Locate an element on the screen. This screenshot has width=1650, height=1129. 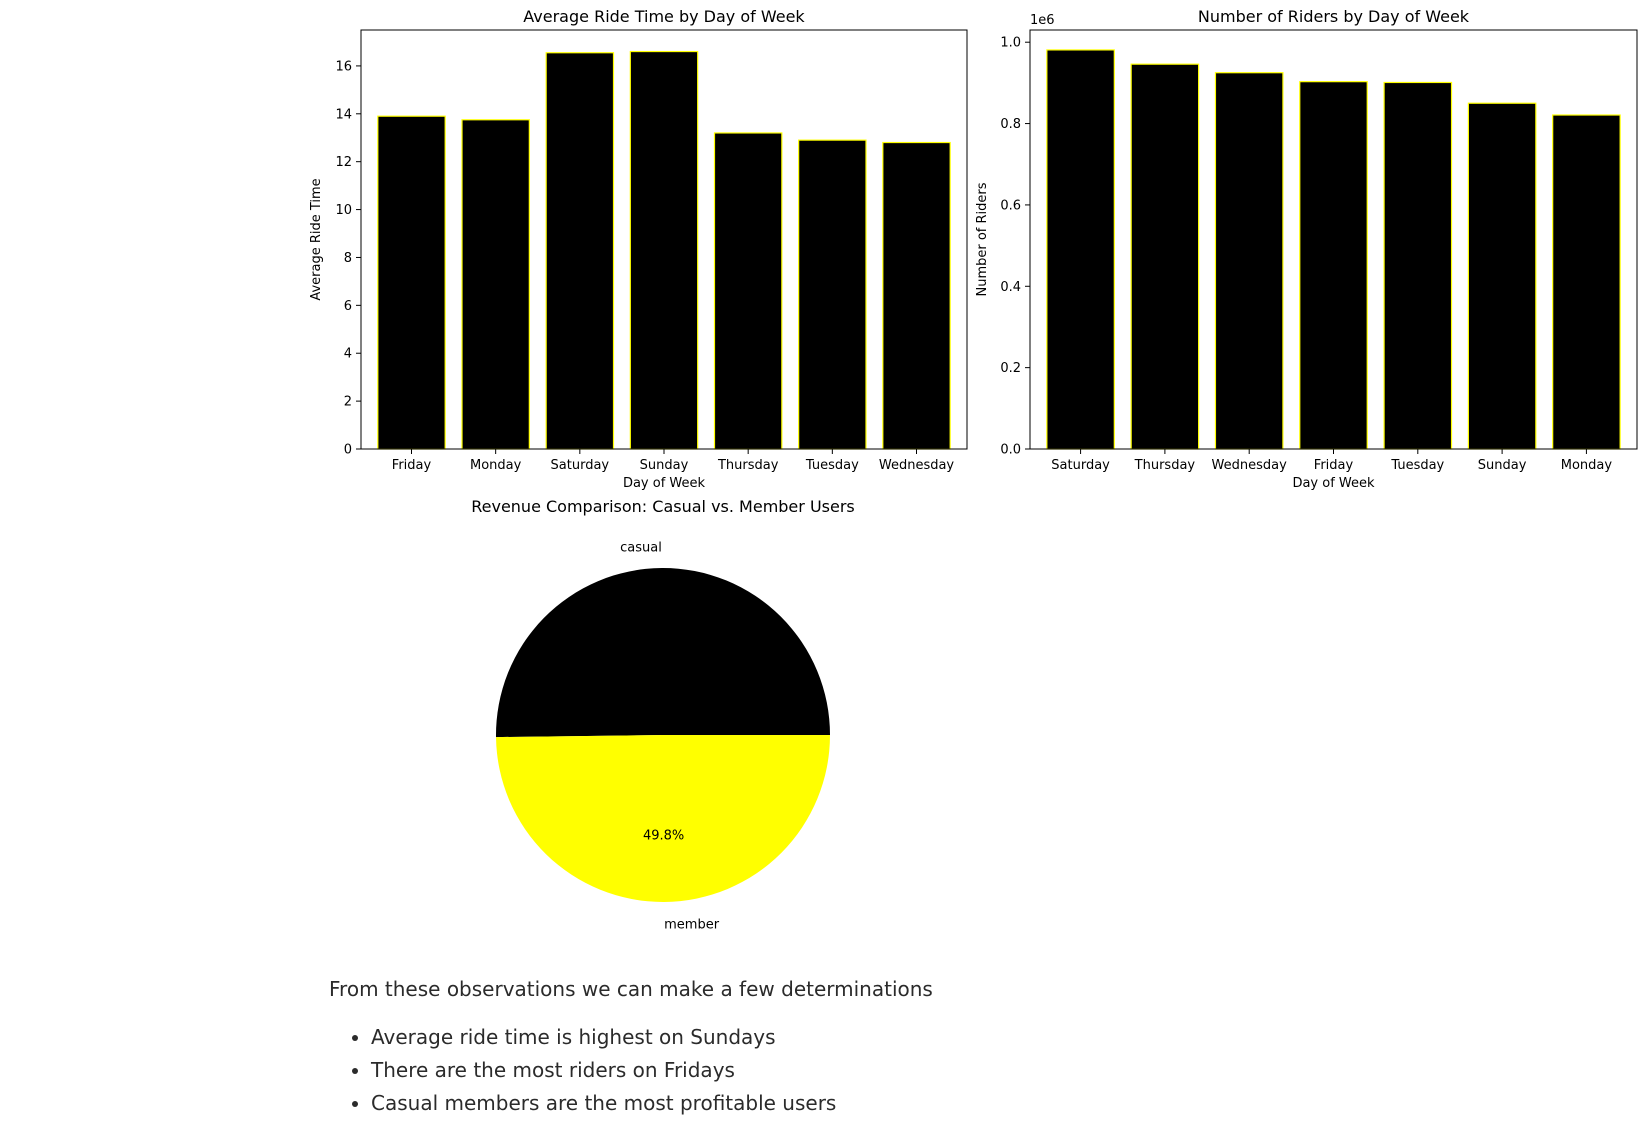
y-tick-label: 16 is located at coordinates (343, 66).